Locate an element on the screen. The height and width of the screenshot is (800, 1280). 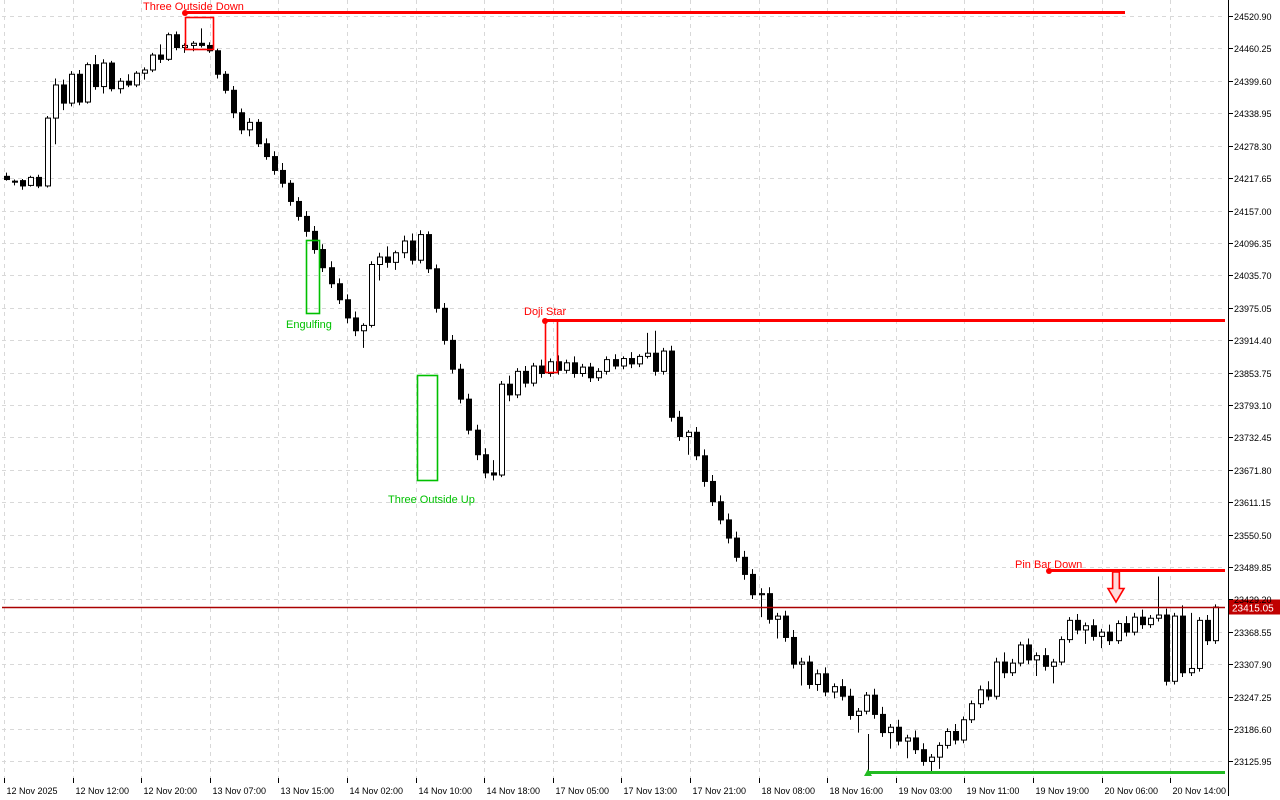
pattern-marker: Pin Bar Down is located at coordinates (1120, 581).